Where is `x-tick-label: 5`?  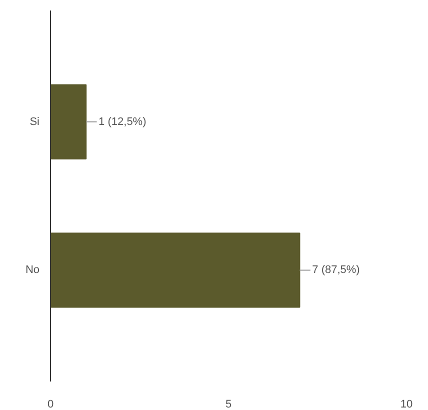
x-tick-label: 5 is located at coordinates (228, 404).